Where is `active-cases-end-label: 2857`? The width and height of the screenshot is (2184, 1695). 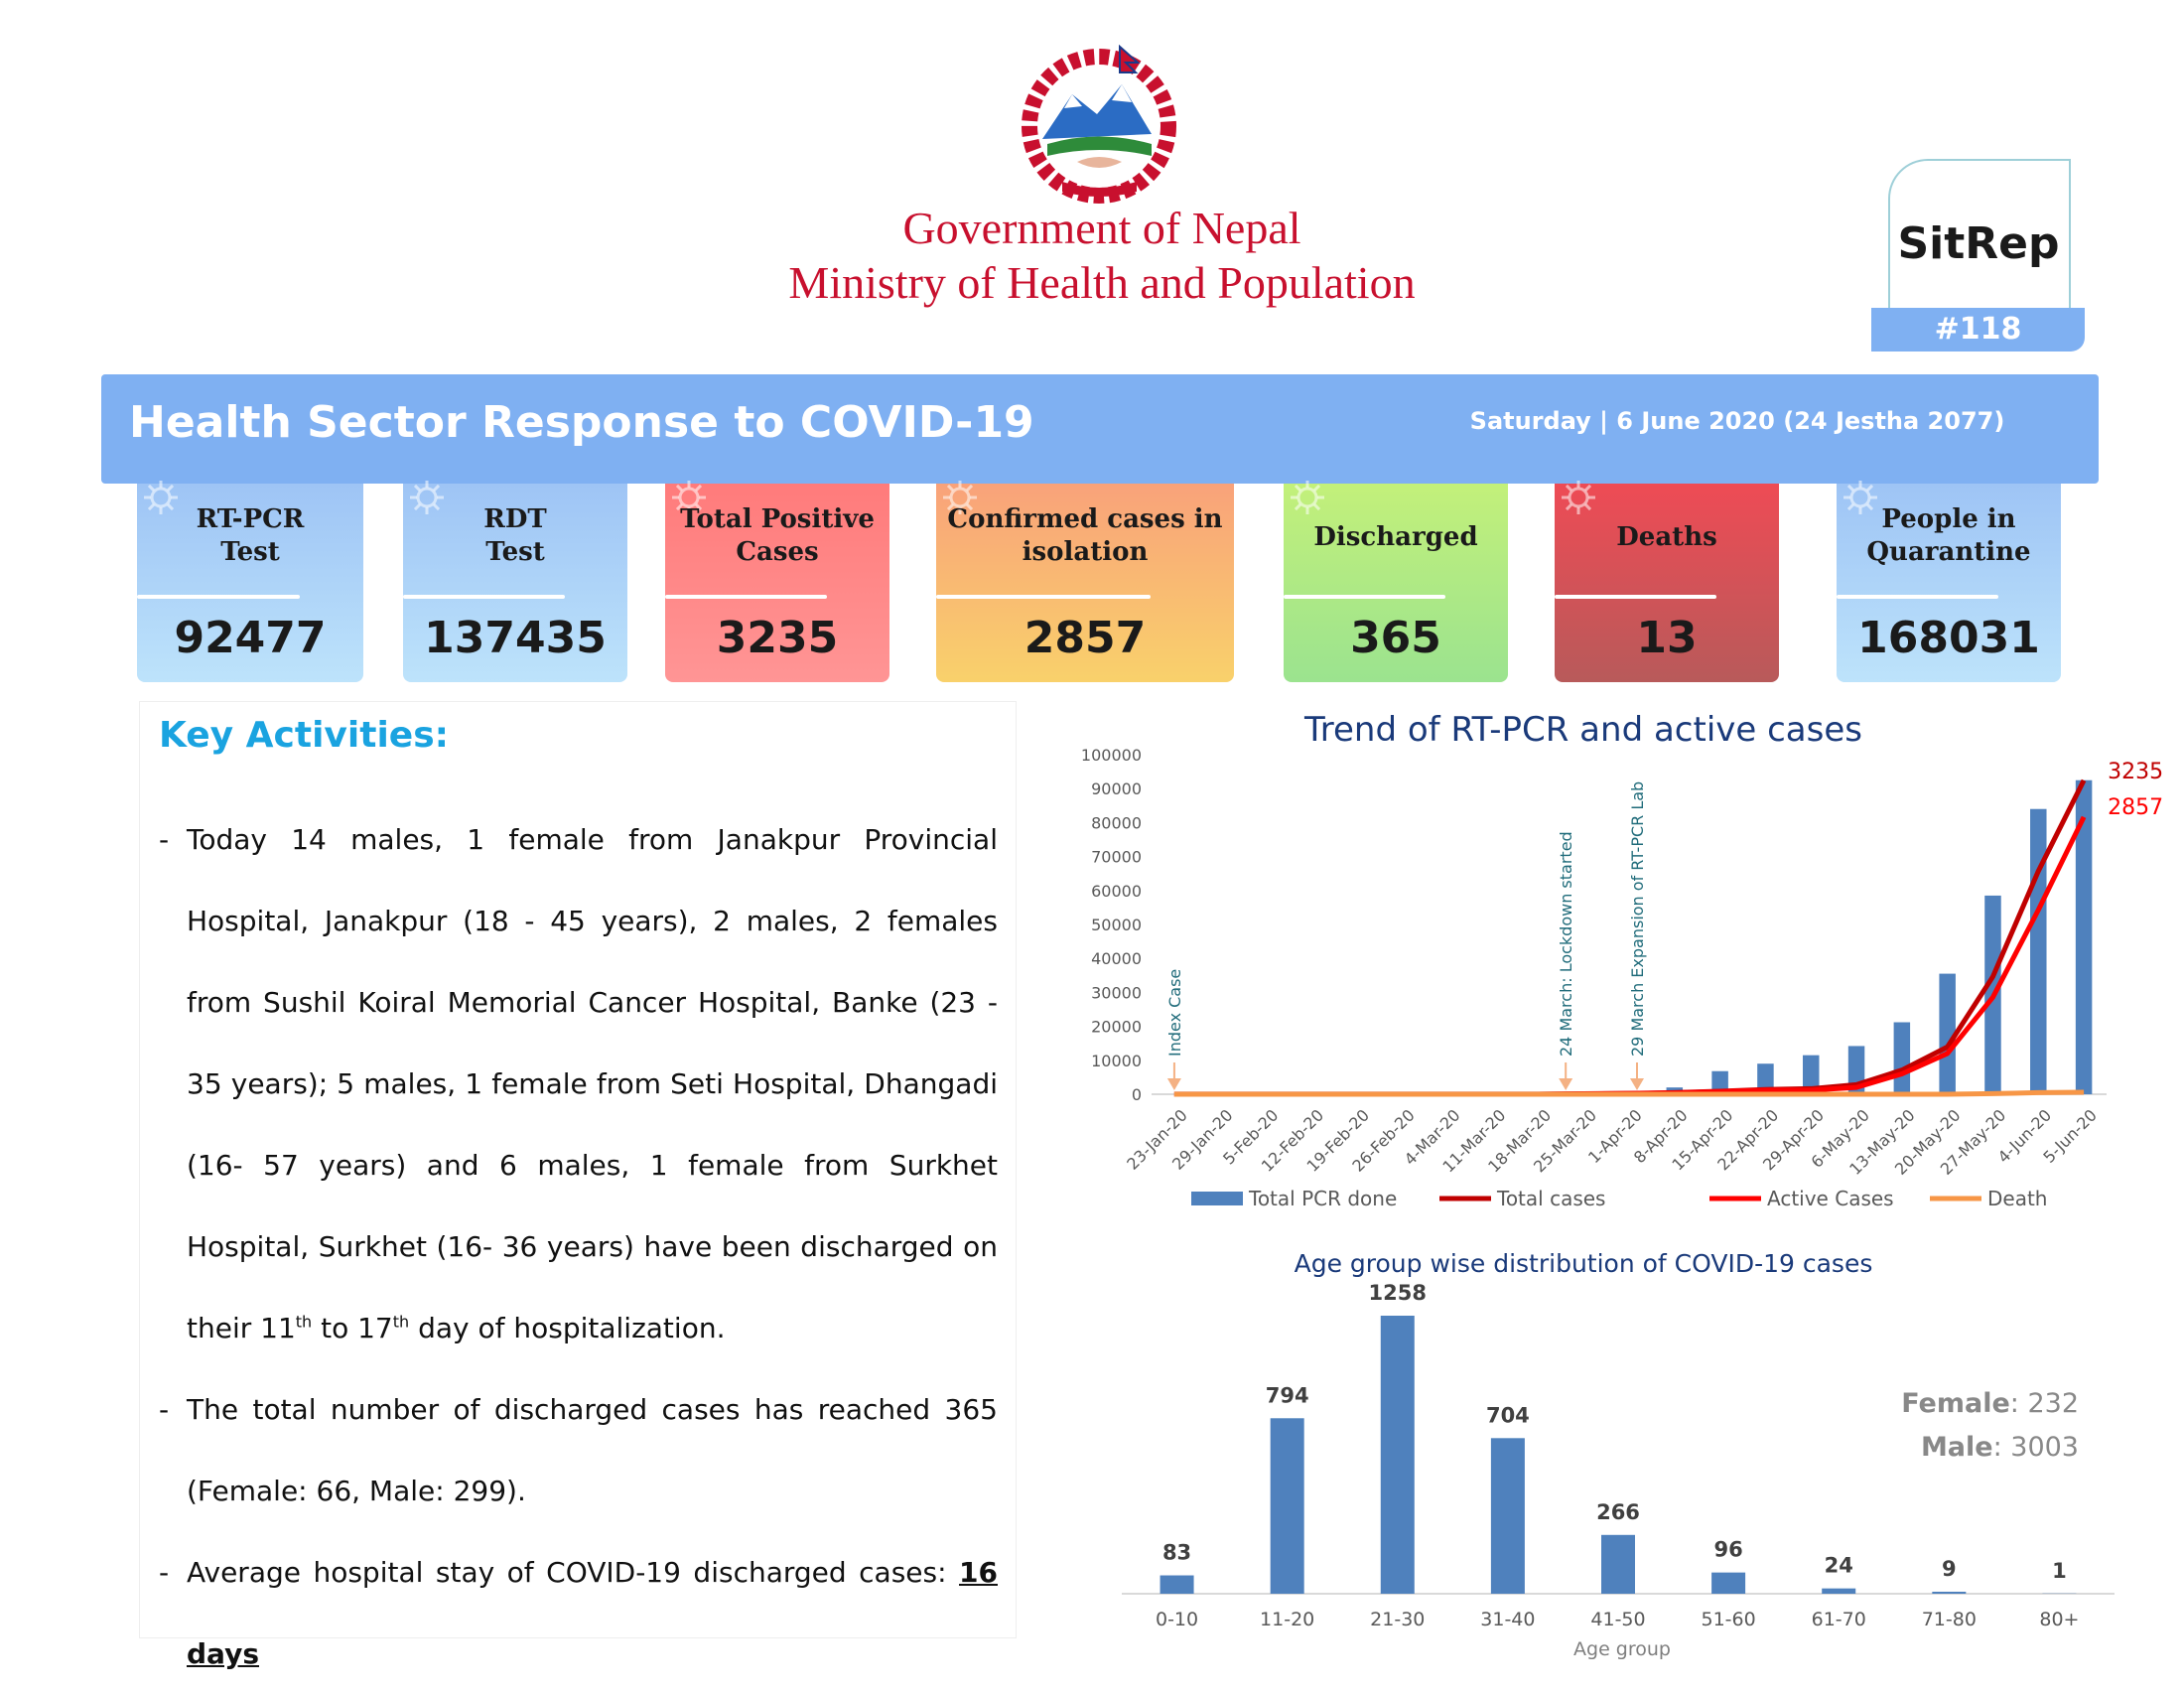 active-cases-end-label: 2857 is located at coordinates (2135, 808).